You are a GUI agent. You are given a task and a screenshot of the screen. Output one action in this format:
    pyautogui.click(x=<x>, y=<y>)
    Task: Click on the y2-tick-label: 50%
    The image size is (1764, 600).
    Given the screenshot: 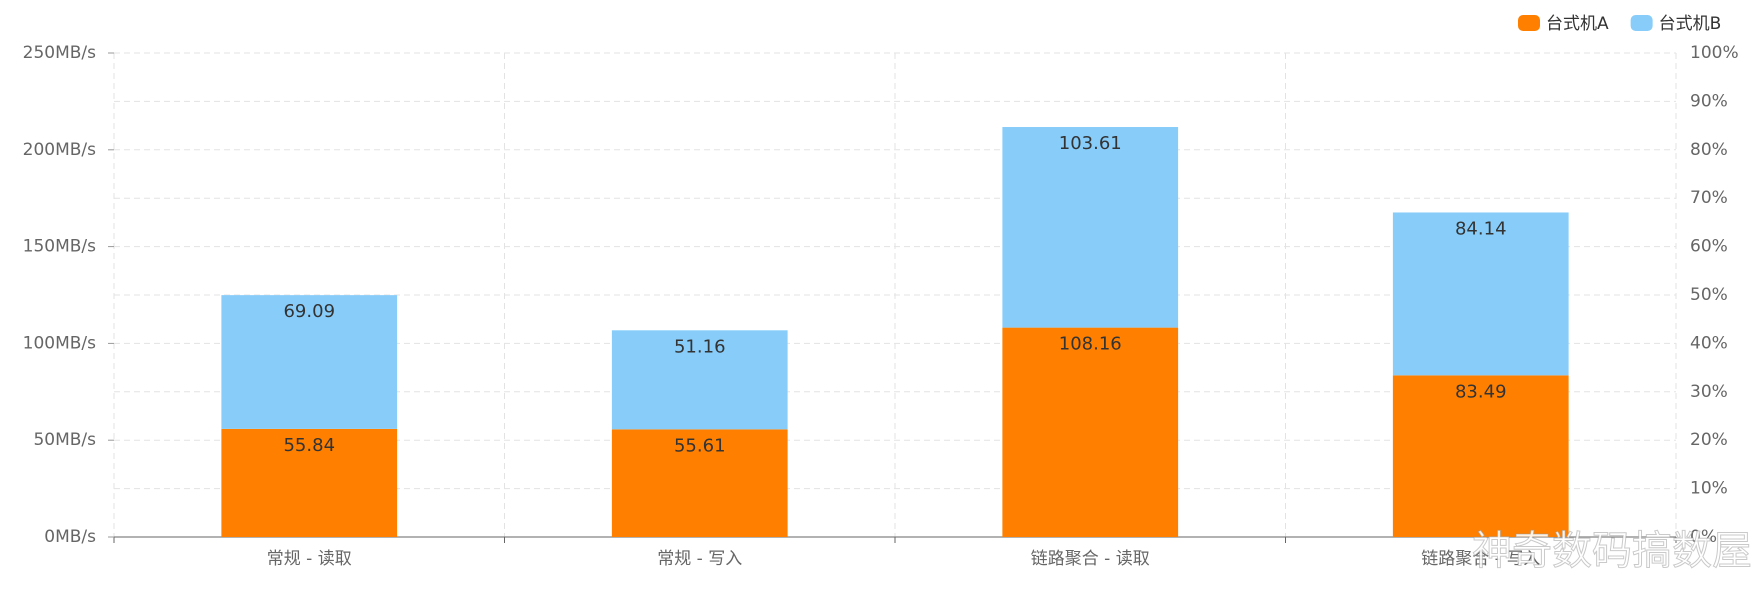 What is the action you would take?
    pyautogui.click(x=1709, y=295)
    